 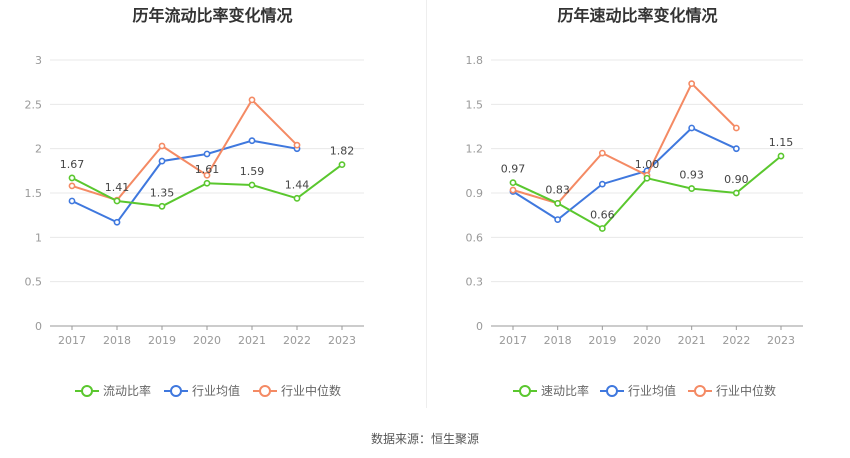 I want to click on y-tick-label: 1.2, so click(x=475, y=149).